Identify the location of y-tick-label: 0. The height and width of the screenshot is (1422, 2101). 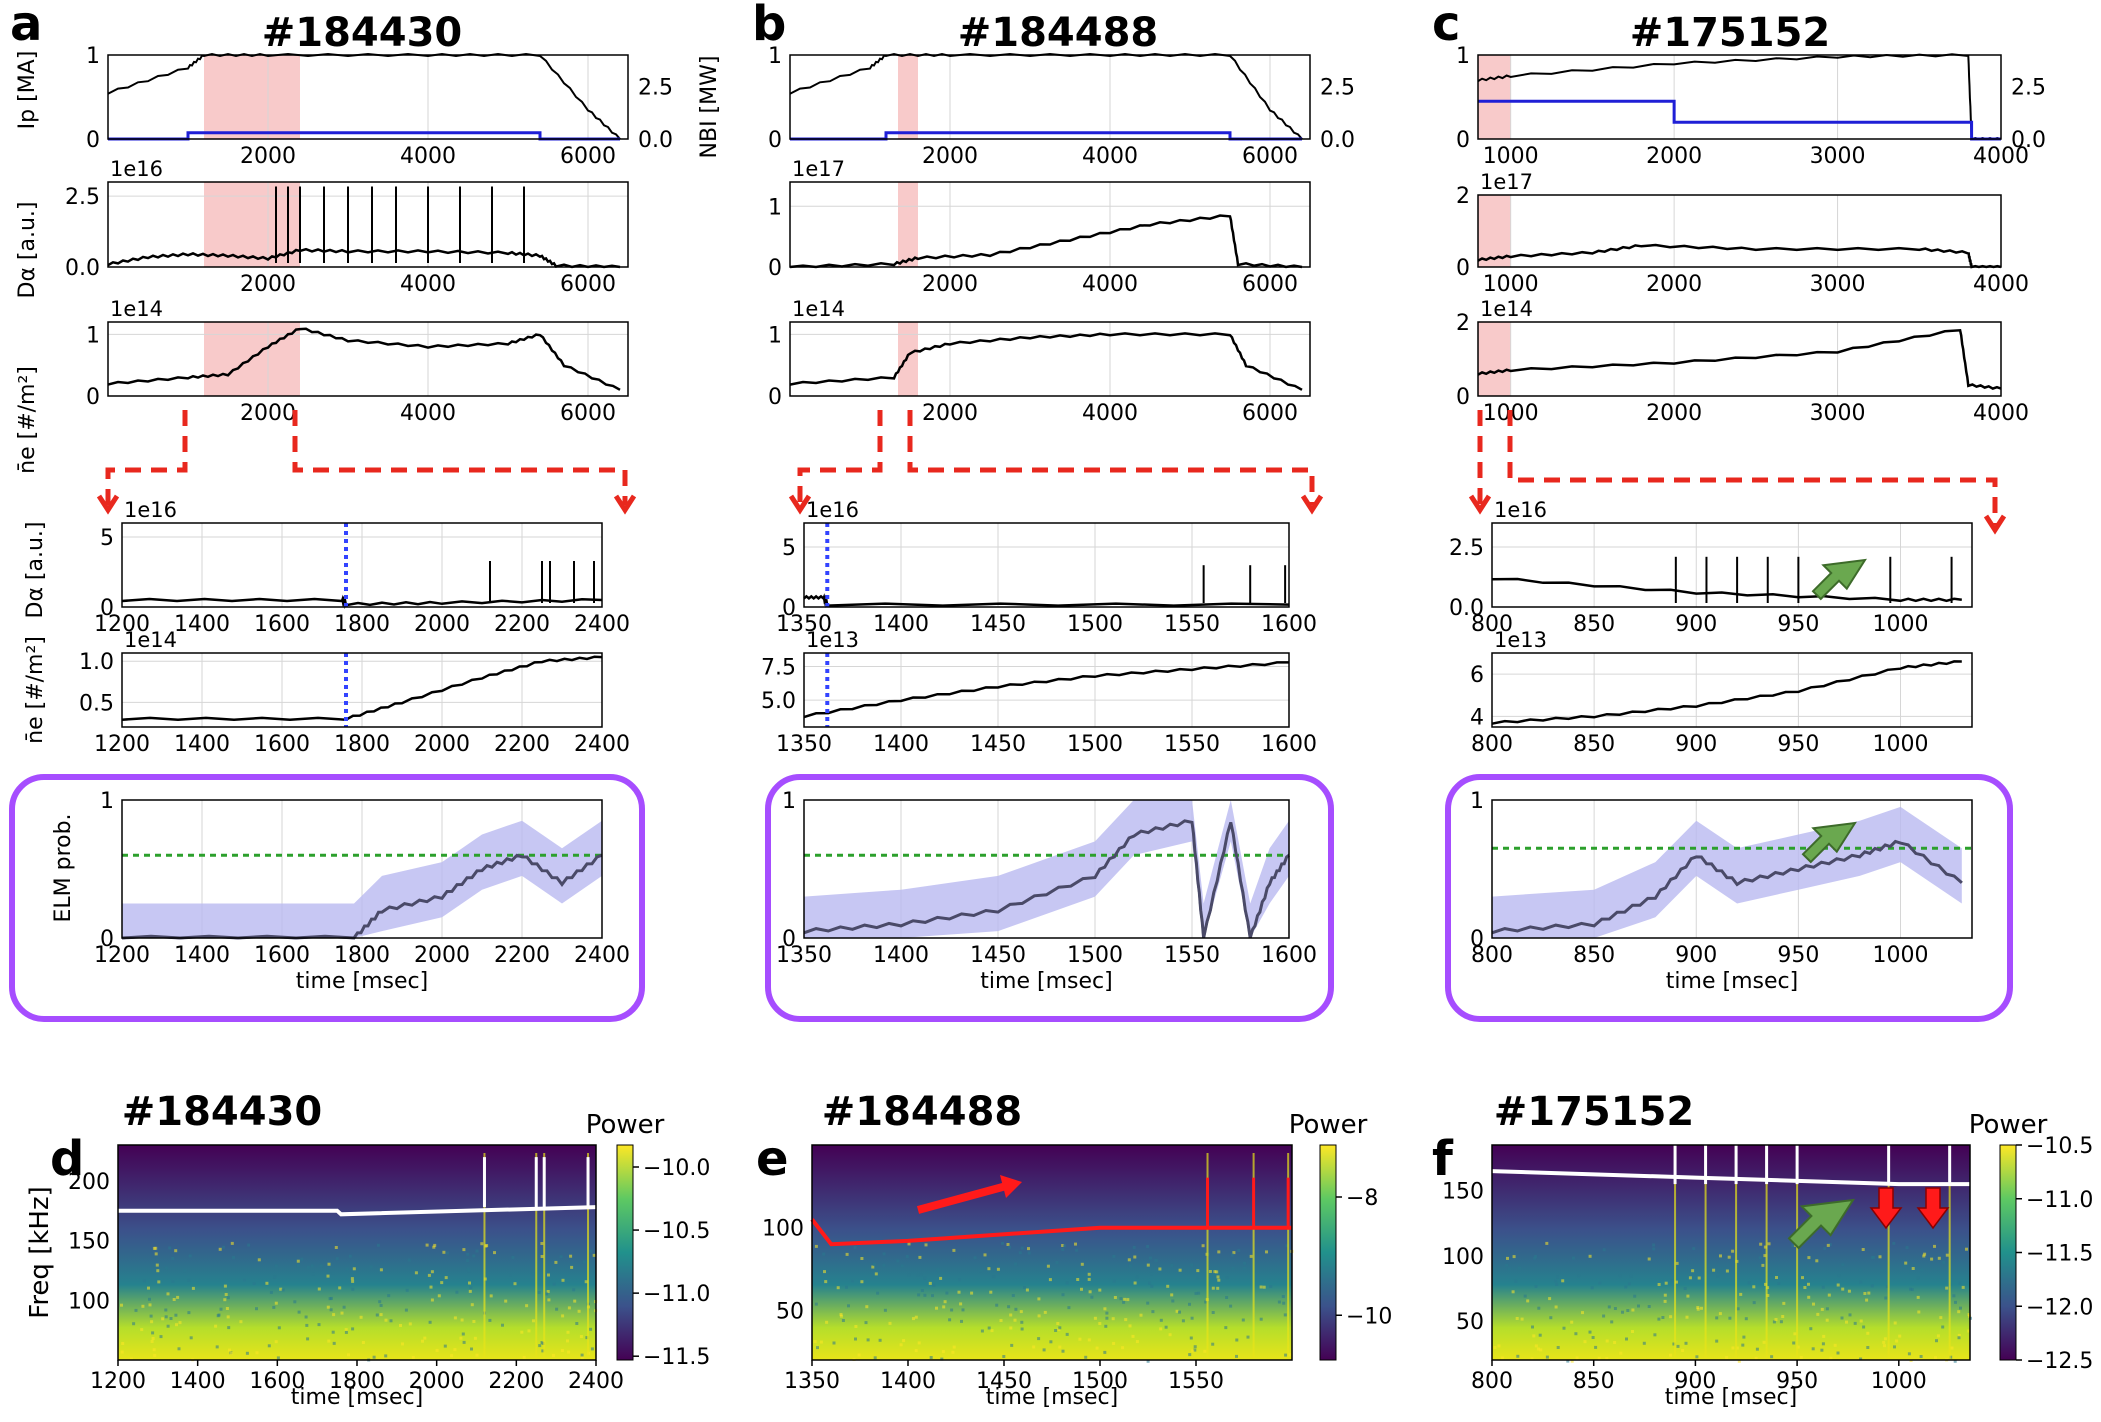
(107, 608).